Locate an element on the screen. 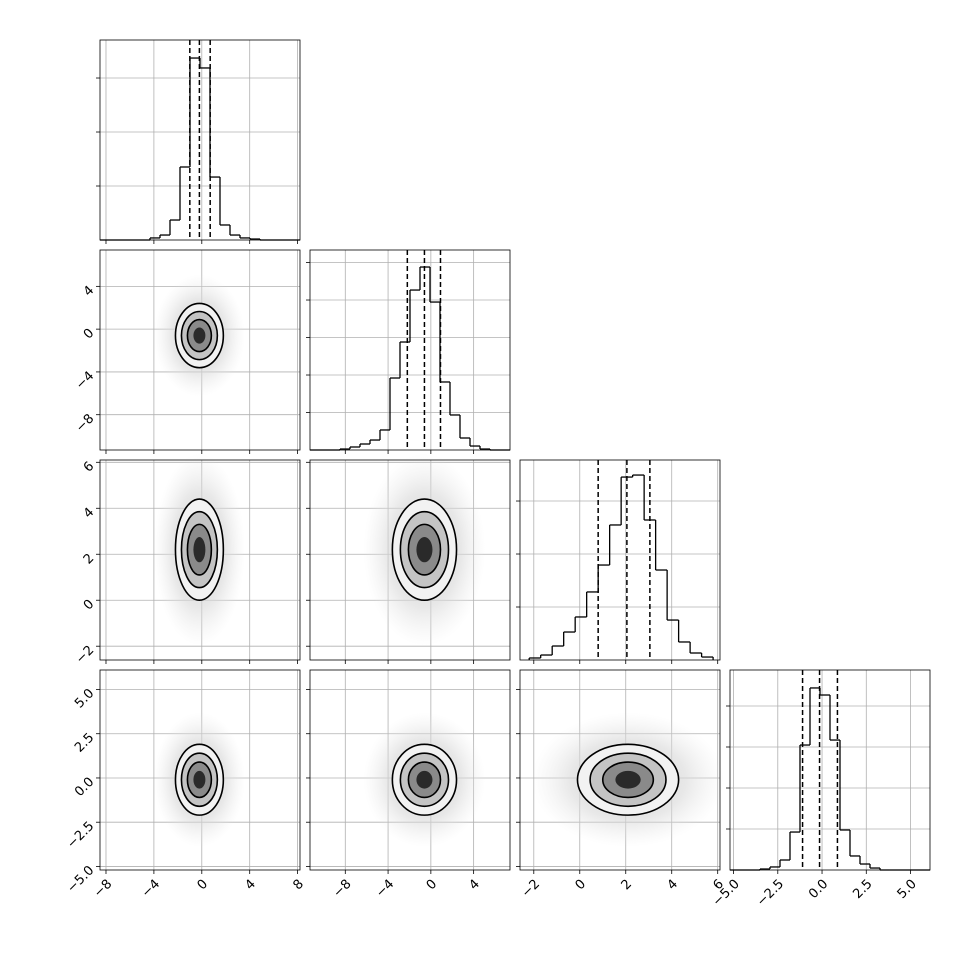  y-tick-label: 5.0 is located at coordinates (84, 698).